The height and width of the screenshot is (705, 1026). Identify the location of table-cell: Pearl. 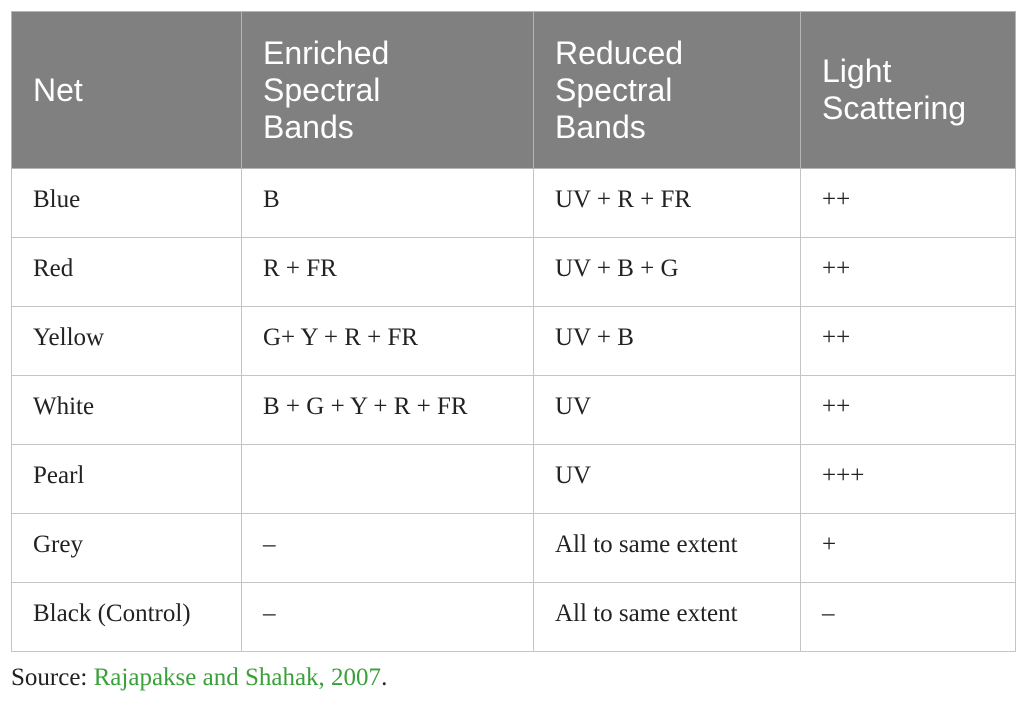
(126, 479).